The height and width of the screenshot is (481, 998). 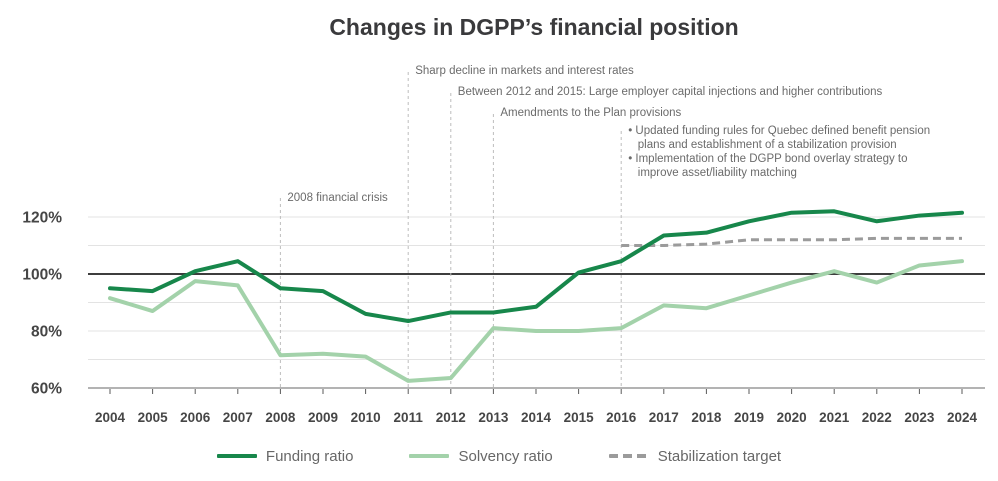 What do you see at coordinates (110, 417) in the screenshot?
I see `x-axis-label-2004: 2004` at bounding box center [110, 417].